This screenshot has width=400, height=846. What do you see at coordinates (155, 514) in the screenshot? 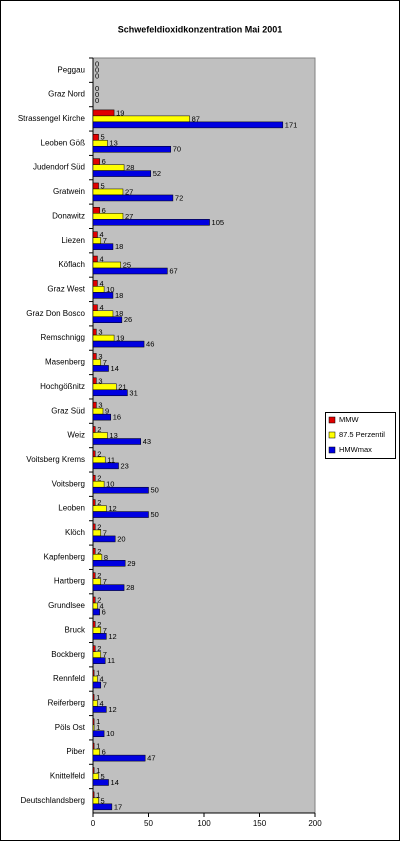
I see `data-label: 50` at bounding box center [155, 514].